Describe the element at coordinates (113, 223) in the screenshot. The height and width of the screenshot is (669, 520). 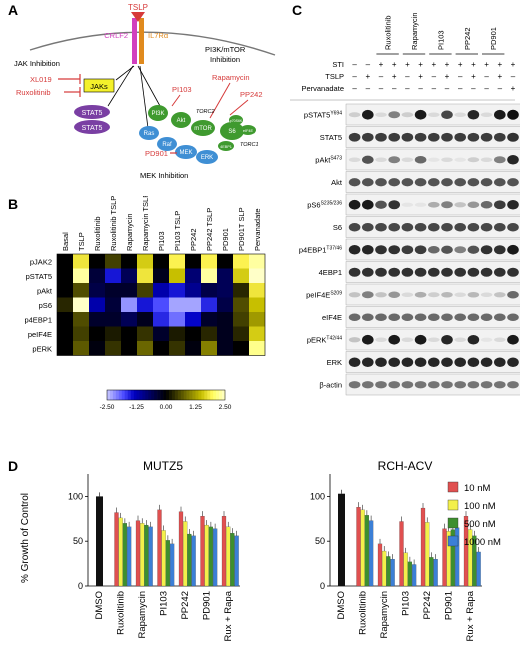
I see `heatmap-column-label: Ruxolitinib TSLP` at that location.